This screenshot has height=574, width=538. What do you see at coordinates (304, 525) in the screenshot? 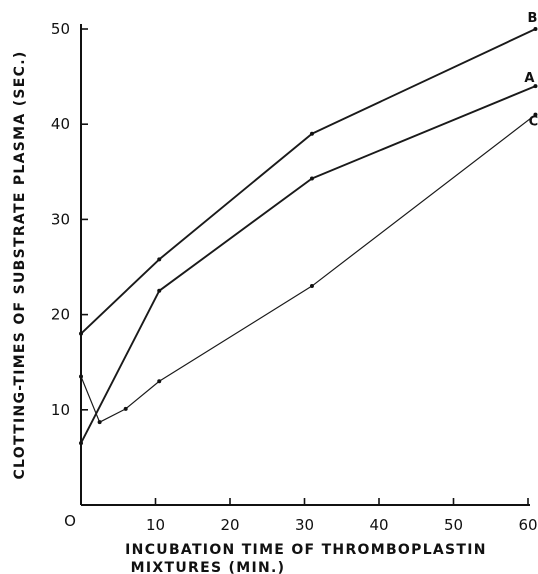
I see `x-tick-label: 30` at bounding box center [304, 525].